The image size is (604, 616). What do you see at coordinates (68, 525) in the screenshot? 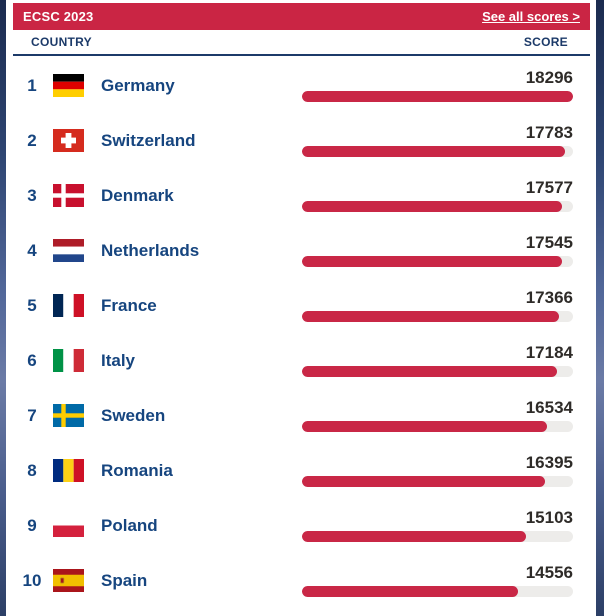
I see `flag-poland-icon` at bounding box center [68, 525].